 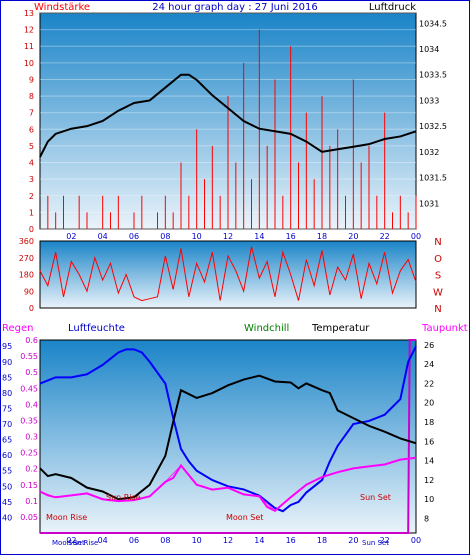 I want to click on rain-tick-label: 0.05, so click(x=29, y=517).